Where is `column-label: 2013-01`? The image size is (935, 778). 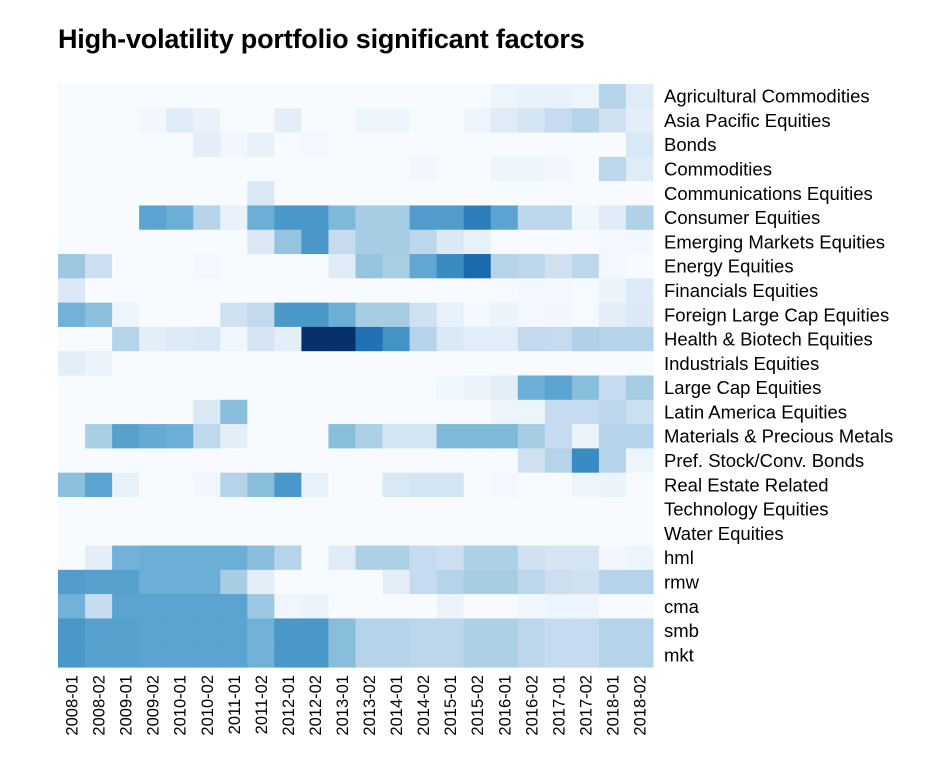 column-label: 2013-01 is located at coordinates (343, 705).